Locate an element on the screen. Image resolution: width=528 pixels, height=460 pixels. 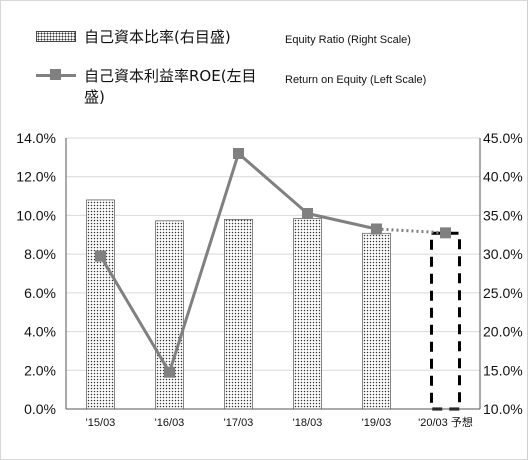
right-tick-label: 20.0% is located at coordinates (503, 332).